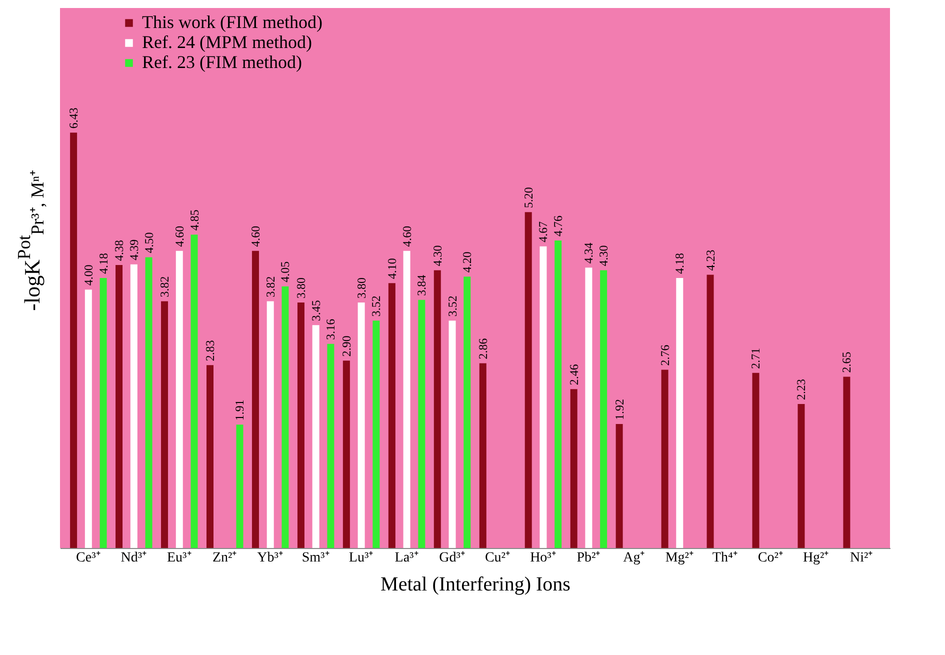 The image size is (945, 655). Describe the element at coordinates (315, 311) in the screenshot. I see `data-label: 3.45` at that location.